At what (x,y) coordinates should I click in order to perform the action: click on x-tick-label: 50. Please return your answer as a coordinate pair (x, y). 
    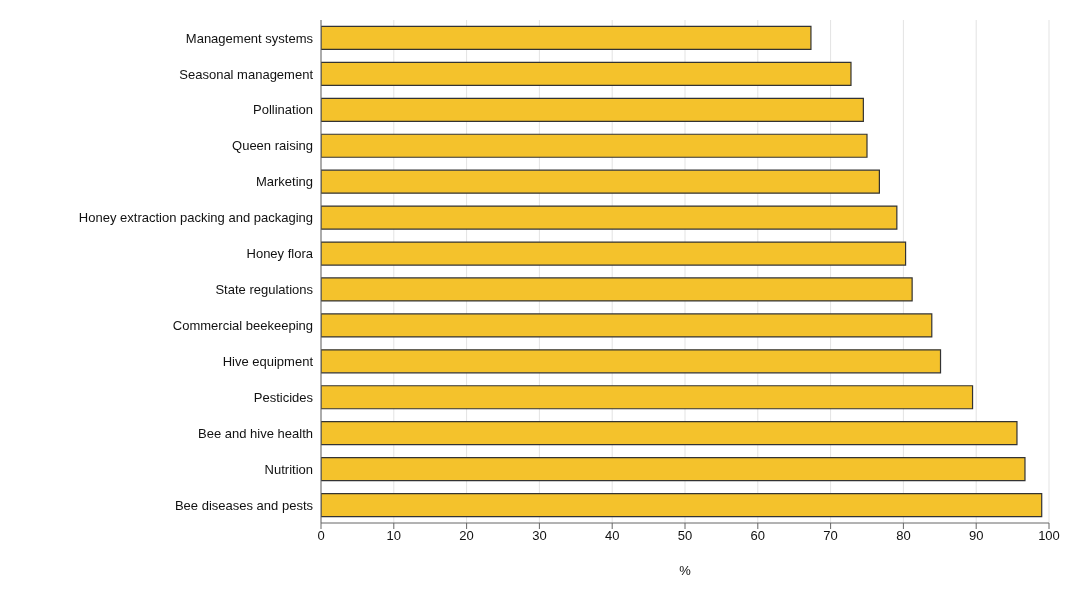
    Looking at the image, I should click on (685, 536).